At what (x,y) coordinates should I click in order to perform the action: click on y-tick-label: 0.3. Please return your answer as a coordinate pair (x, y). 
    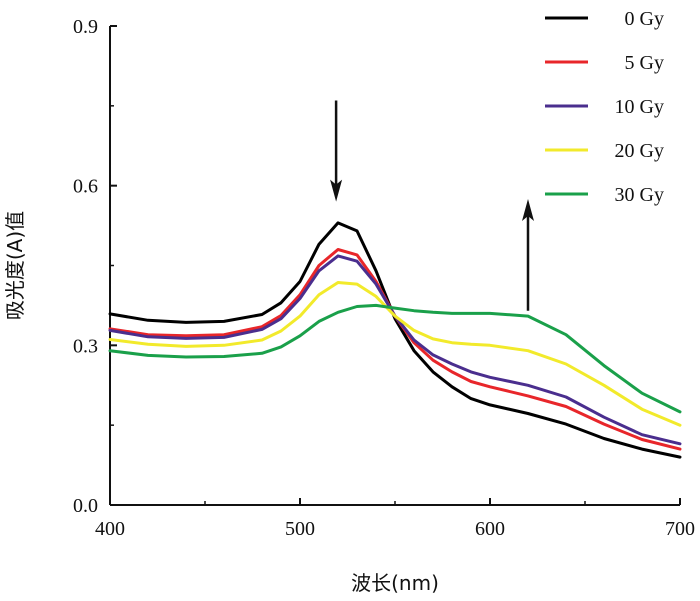
    Looking at the image, I should click on (85, 346).